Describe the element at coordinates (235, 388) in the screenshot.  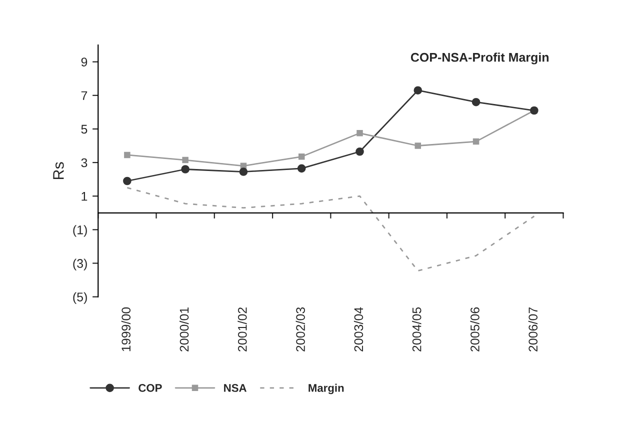
I see `legend-label: NSA` at that location.